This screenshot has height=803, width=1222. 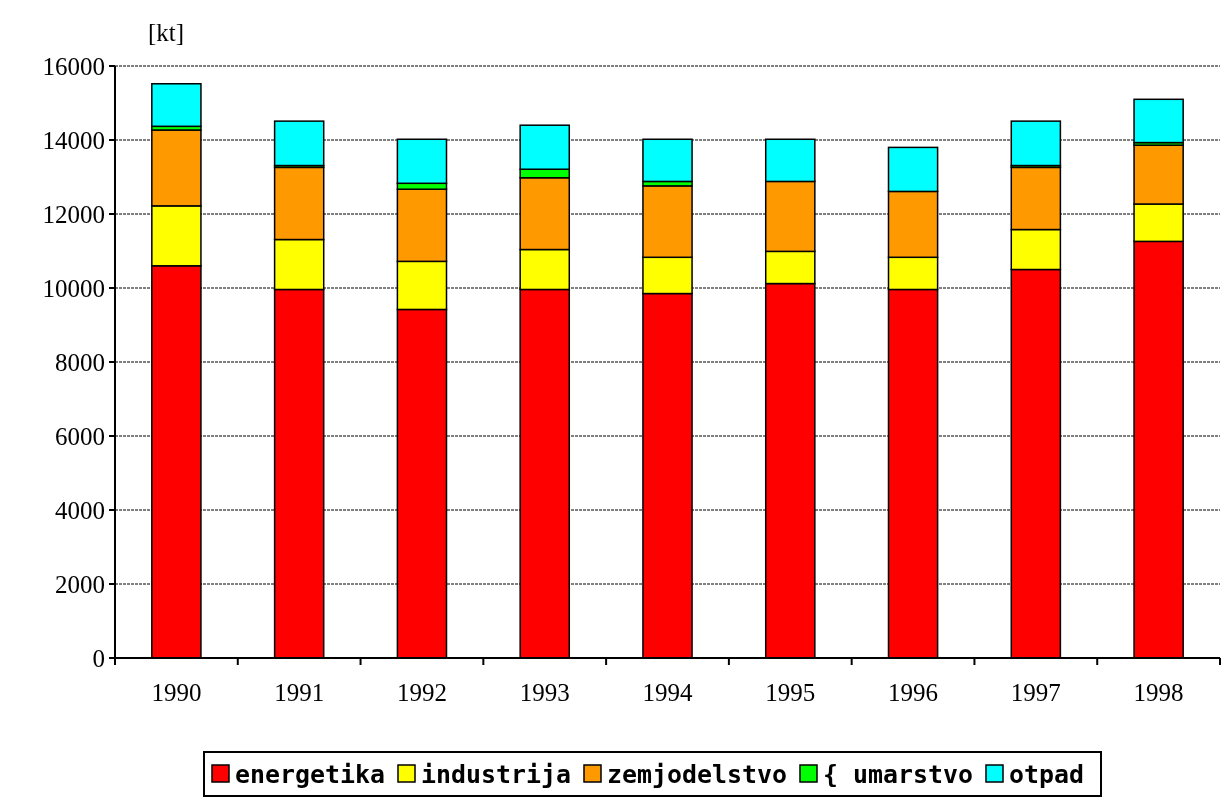 What do you see at coordinates (1047, 774) in the screenshot?
I see `legend-label: otpad` at bounding box center [1047, 774].